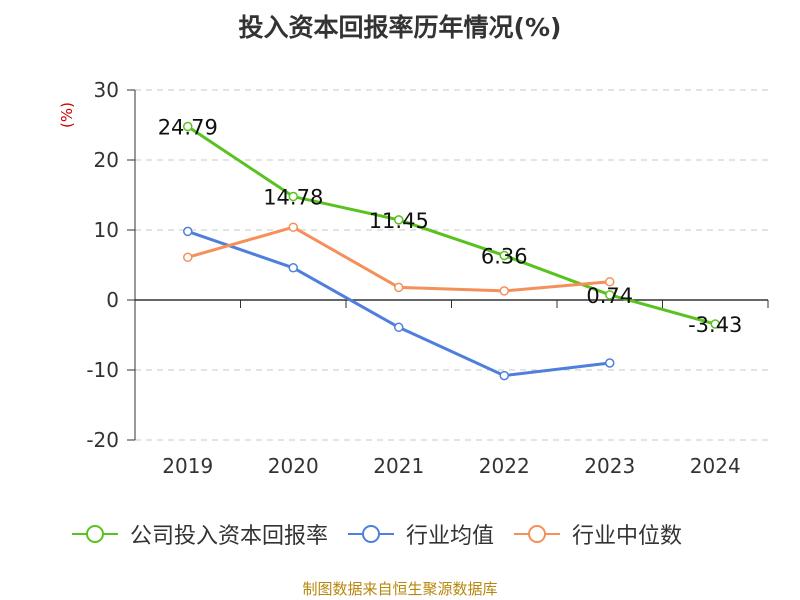  I want to click on x-tick-label: 2021, so click(398, 466).